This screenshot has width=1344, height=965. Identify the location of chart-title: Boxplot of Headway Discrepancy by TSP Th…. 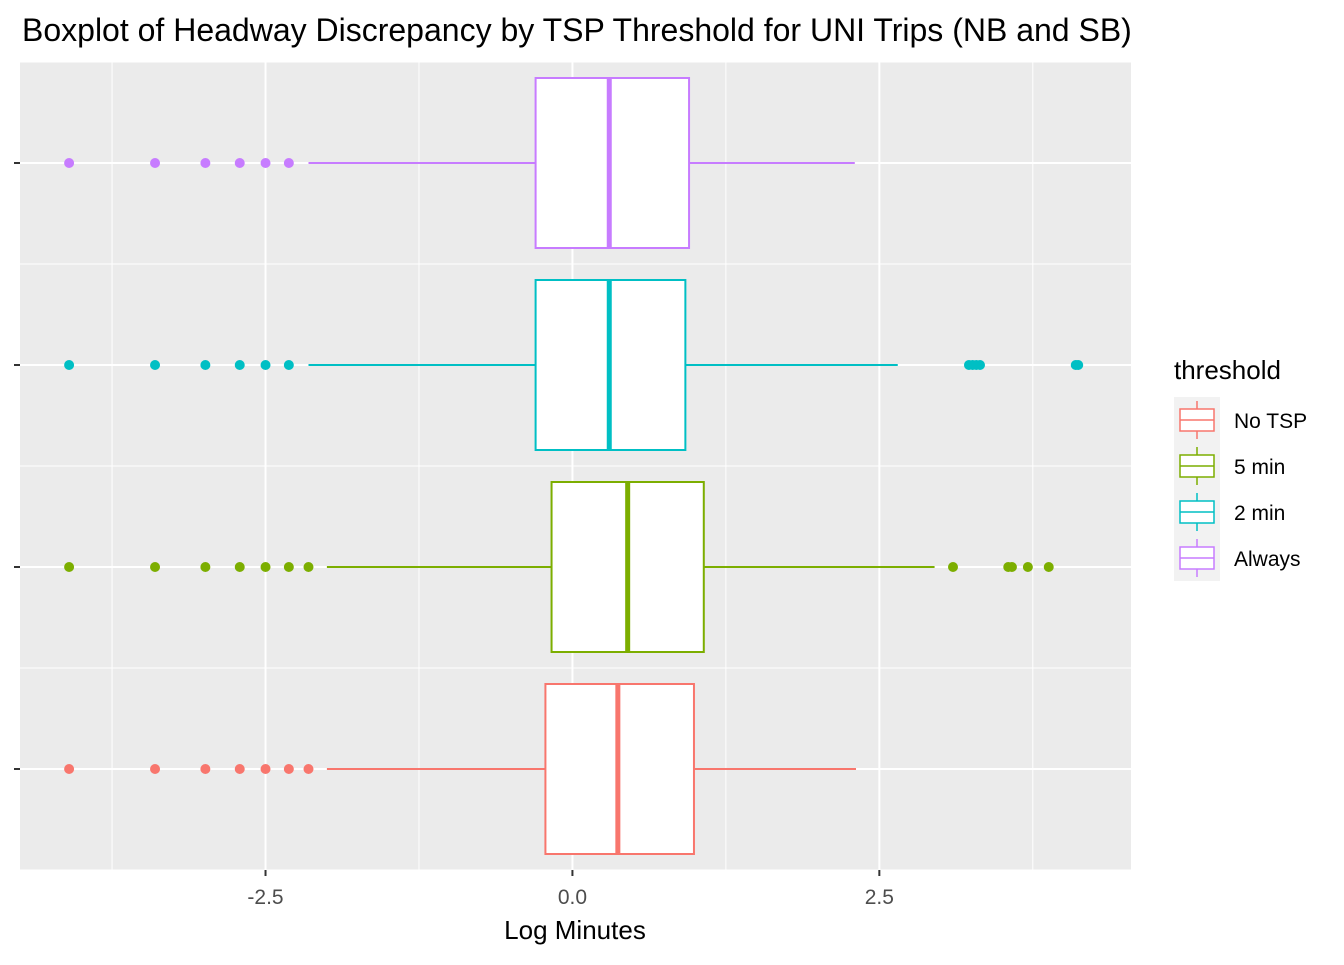
(577, 30).